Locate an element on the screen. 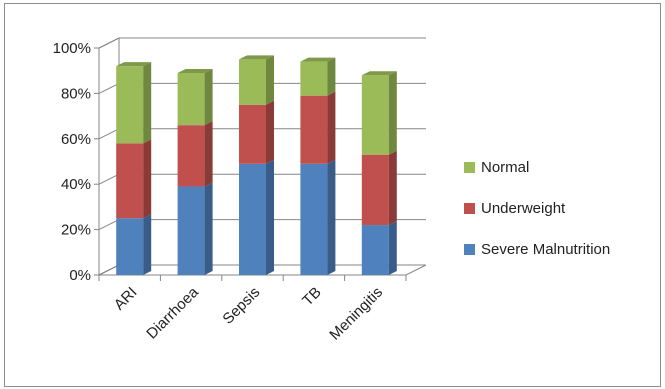 The height and width of the screenshot is (389, 665). bar-segment-severe-malnutrition-sepsis is located at coordinates (256, 217).